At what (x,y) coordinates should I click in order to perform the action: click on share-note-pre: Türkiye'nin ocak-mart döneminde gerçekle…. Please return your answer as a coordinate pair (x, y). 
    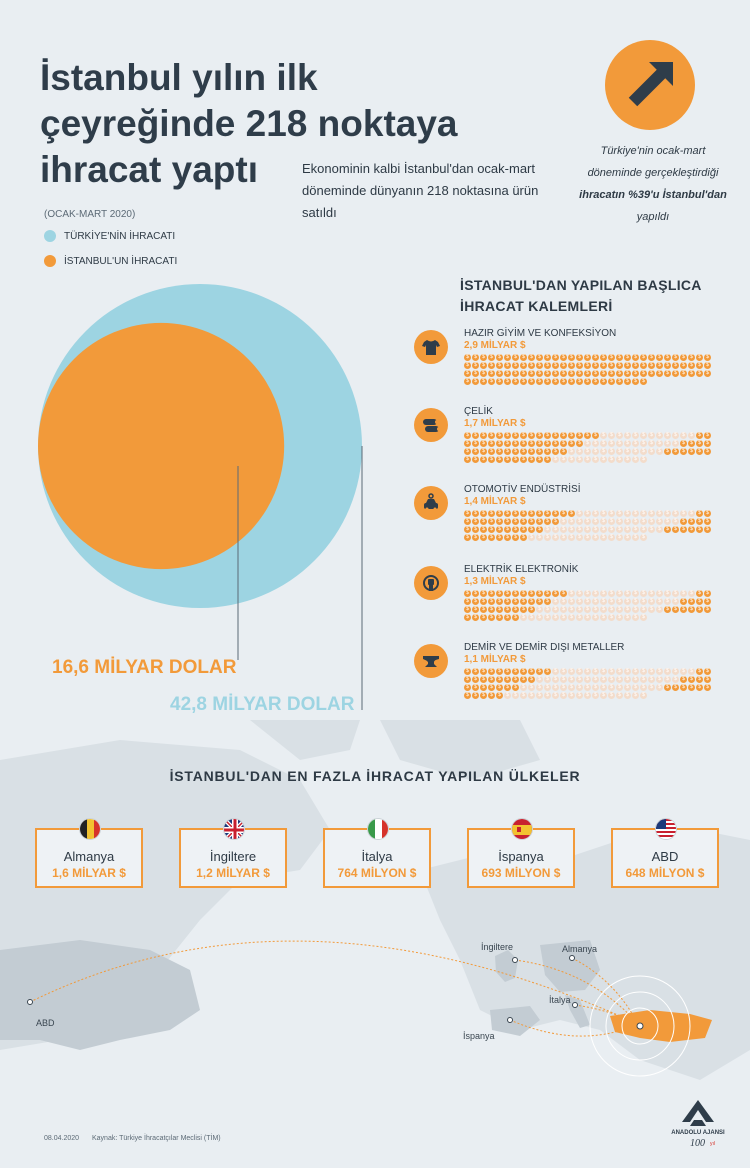
    Looking at the image, I should click on (653, 162).